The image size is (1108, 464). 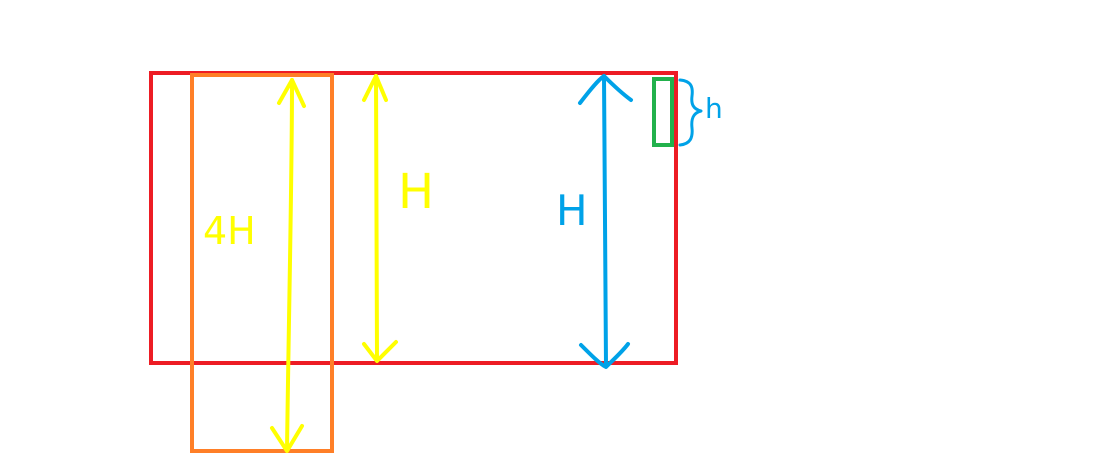 I want to click on yellow-double-arrow-4h, so click(x=288, y=265).